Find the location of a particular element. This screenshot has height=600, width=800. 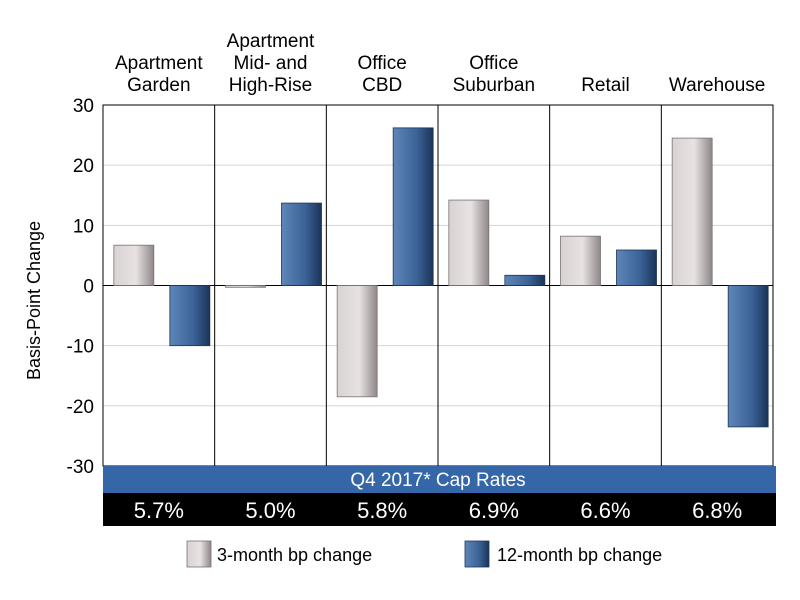

legend-swatch-12-month is located at coordinates (477, 554).